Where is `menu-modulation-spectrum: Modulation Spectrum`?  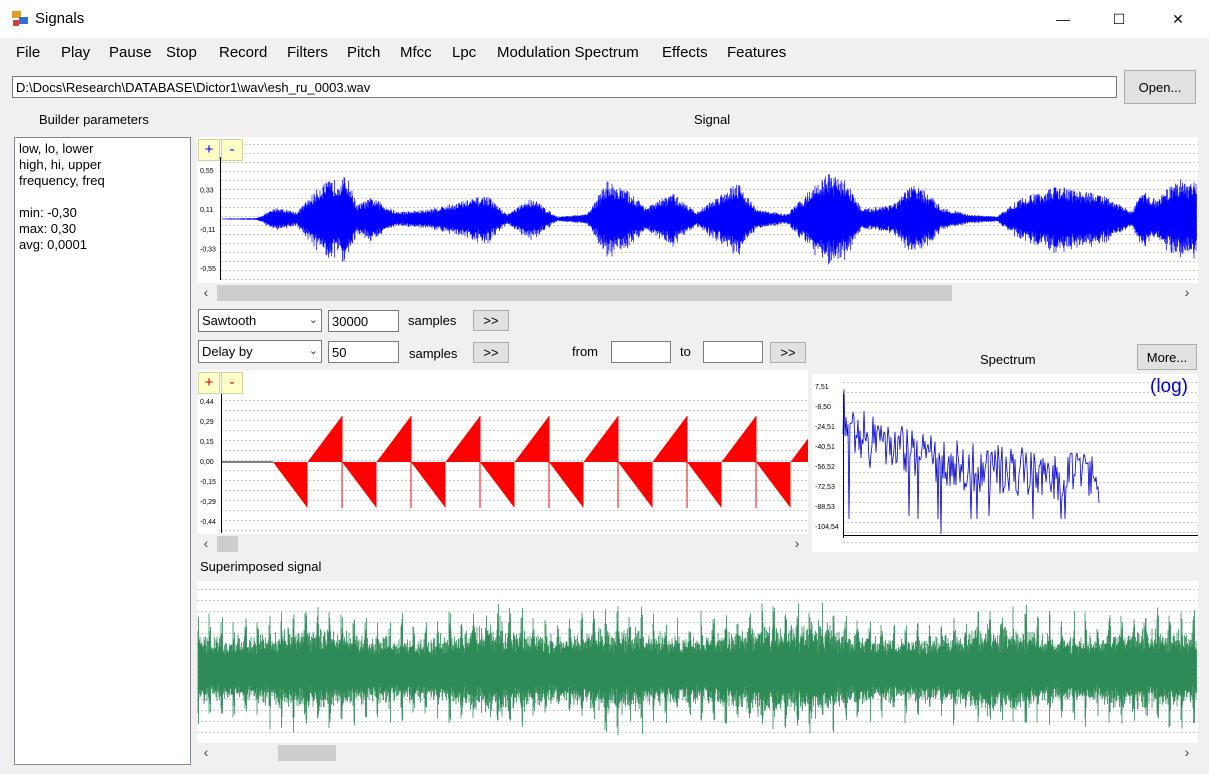 menu-modulation-spectrum: Modulation Spectrum is located at coordinates (568, 52).